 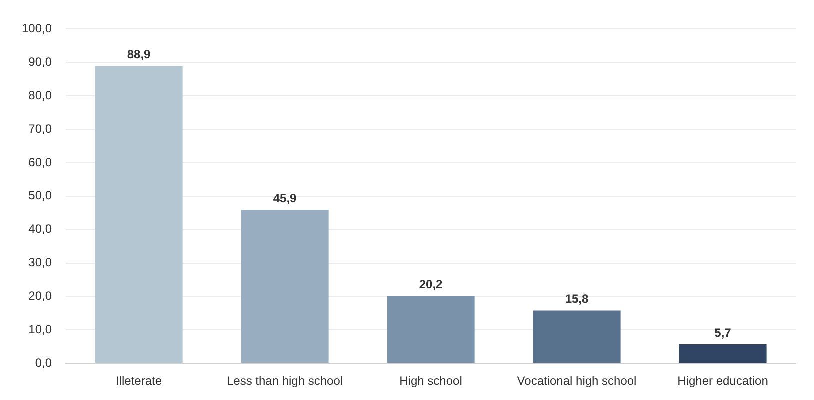 What do you see at coordinates (40, 162) in the screenshot?
I see `y-tick-label: 60,0` at bounding box center [40, 162].